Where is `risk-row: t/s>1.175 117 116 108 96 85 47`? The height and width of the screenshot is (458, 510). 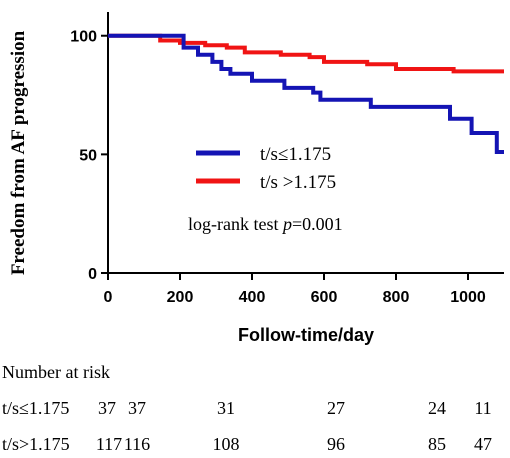 risk-row: t/s>1.175 117 116 108 96 85 47 is located at coordinates (255, 446).